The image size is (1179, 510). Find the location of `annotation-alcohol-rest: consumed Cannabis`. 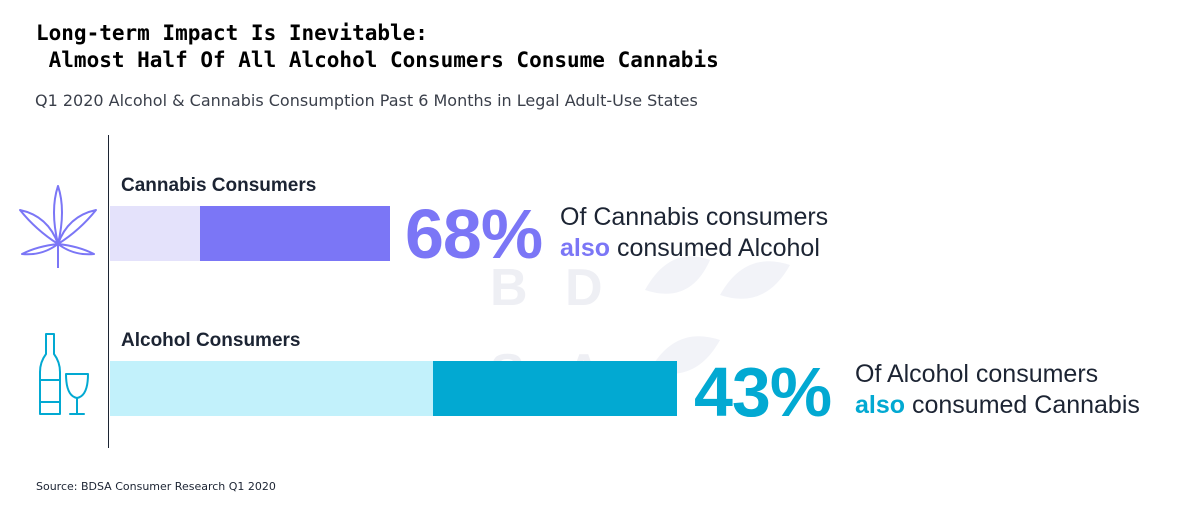

annotation-alcohol-rest: consumed Cannabis is located at coordinates (1022, 405).